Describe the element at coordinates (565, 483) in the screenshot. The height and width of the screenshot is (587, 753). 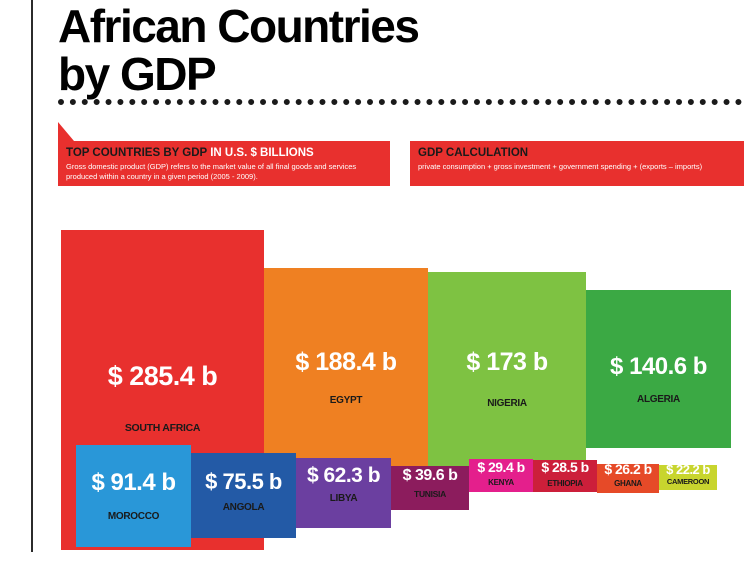
I see `bar-country-label: ETHIOPIA` at that location.